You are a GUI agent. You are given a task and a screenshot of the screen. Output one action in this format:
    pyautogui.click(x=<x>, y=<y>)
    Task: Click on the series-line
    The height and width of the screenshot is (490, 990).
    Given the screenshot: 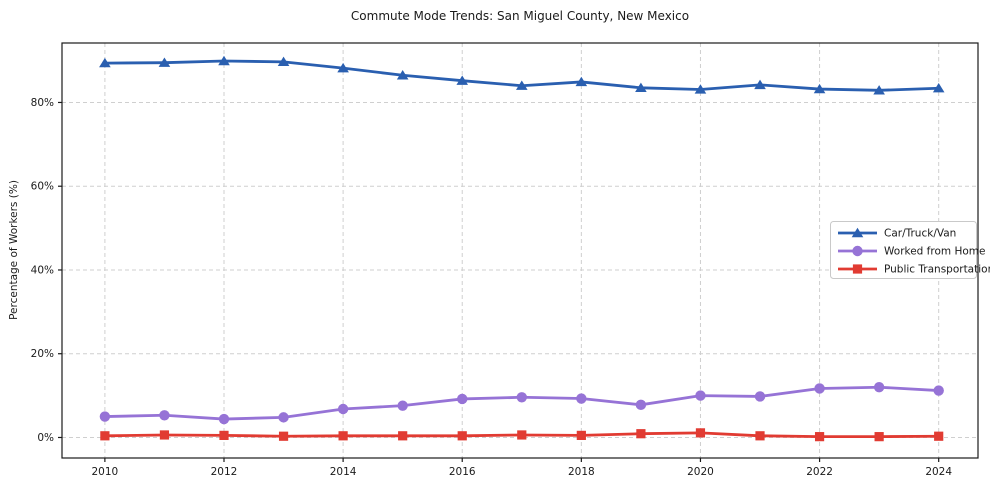 What is the action you would take?
    pyautogui.click(x=522, y=403)
    